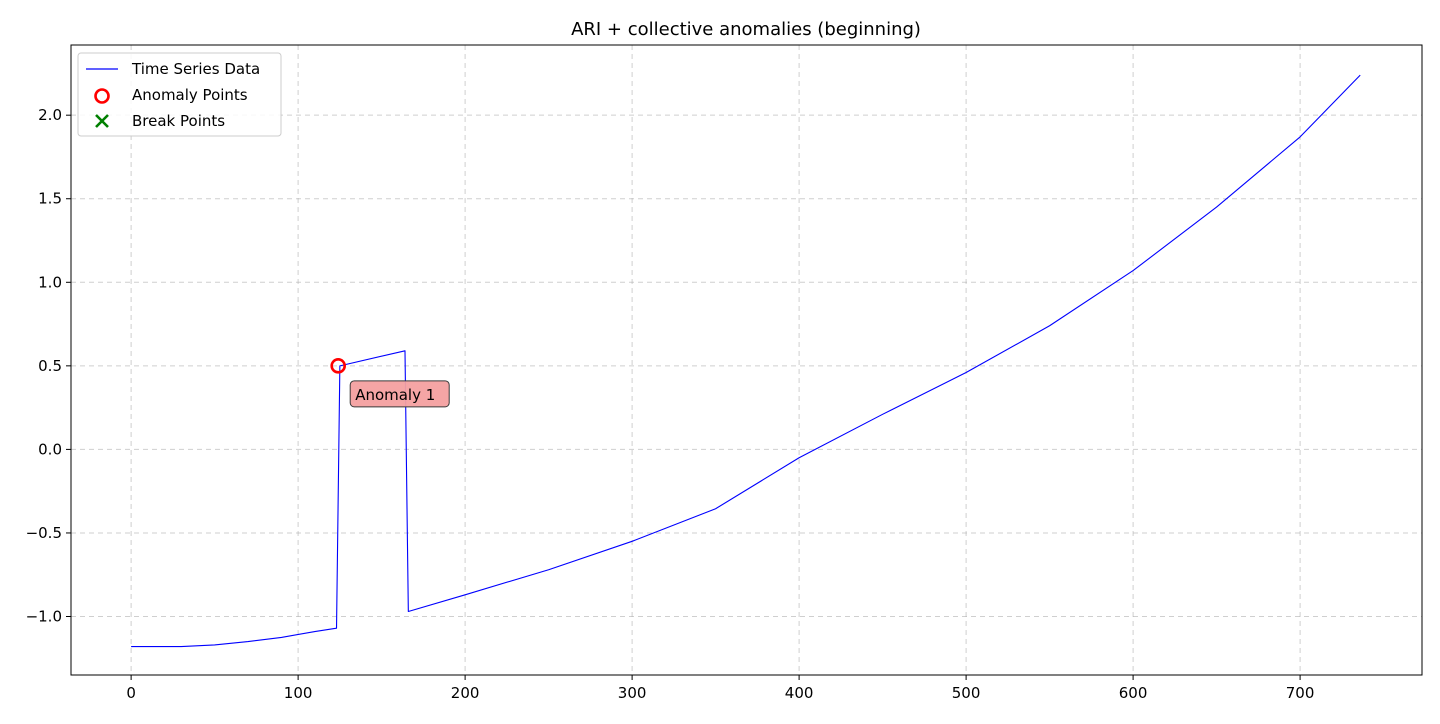  I want to click on legend-label-anomaly-points: Anomaly Points, so click(190, 95).